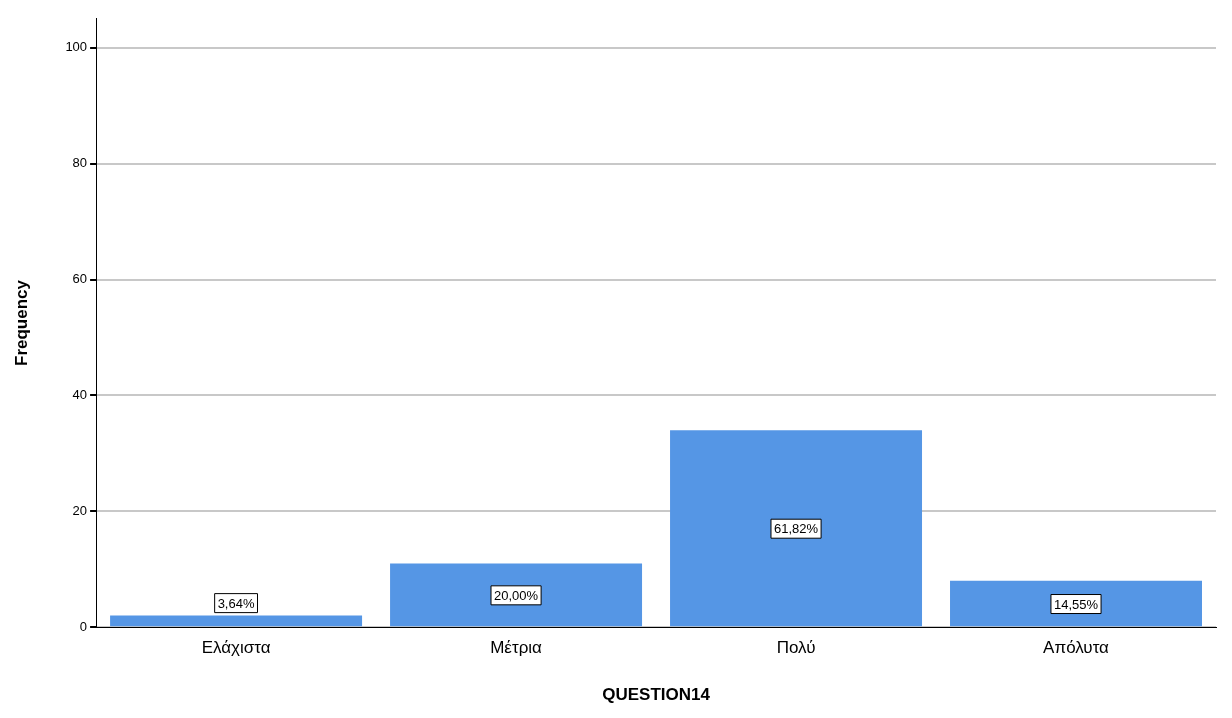  I want to click on annotation: 20,00%, so click(516, 595).